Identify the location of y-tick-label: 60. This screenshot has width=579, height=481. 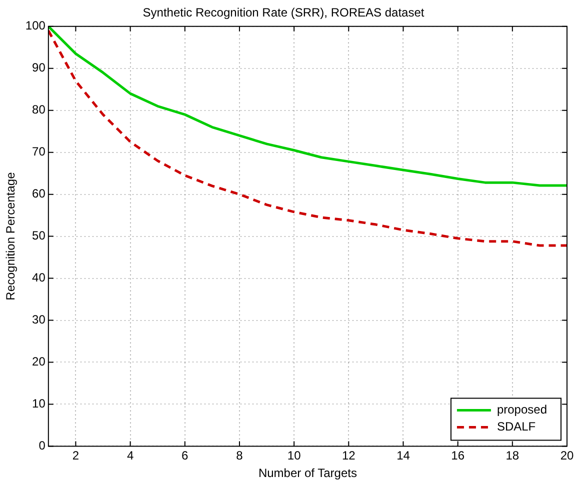
(39, 193).